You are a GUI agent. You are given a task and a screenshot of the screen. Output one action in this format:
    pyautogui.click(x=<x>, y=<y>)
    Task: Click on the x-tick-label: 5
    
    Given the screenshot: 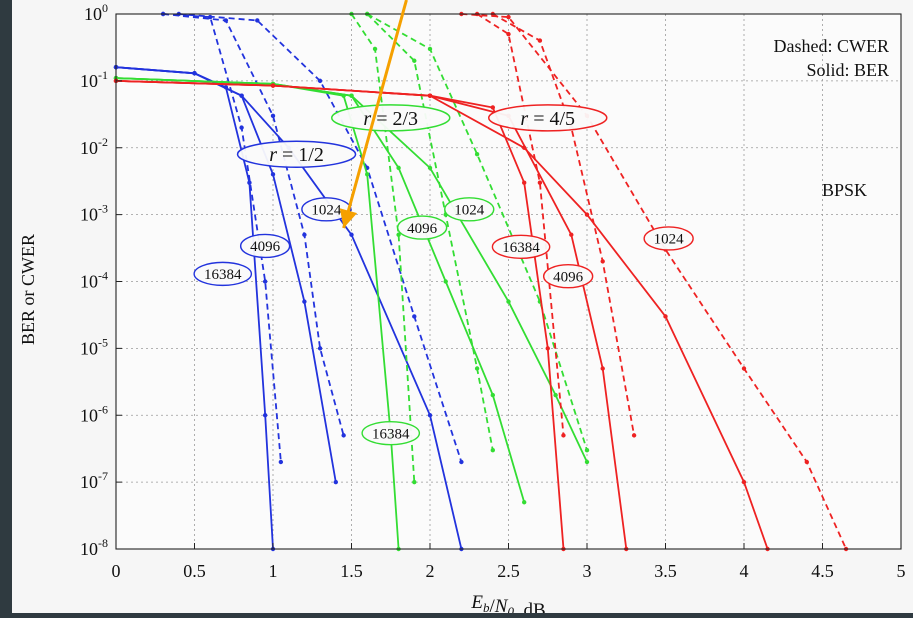 What is the action you would take?
    pyautogui.click(x=901, y=571)
    